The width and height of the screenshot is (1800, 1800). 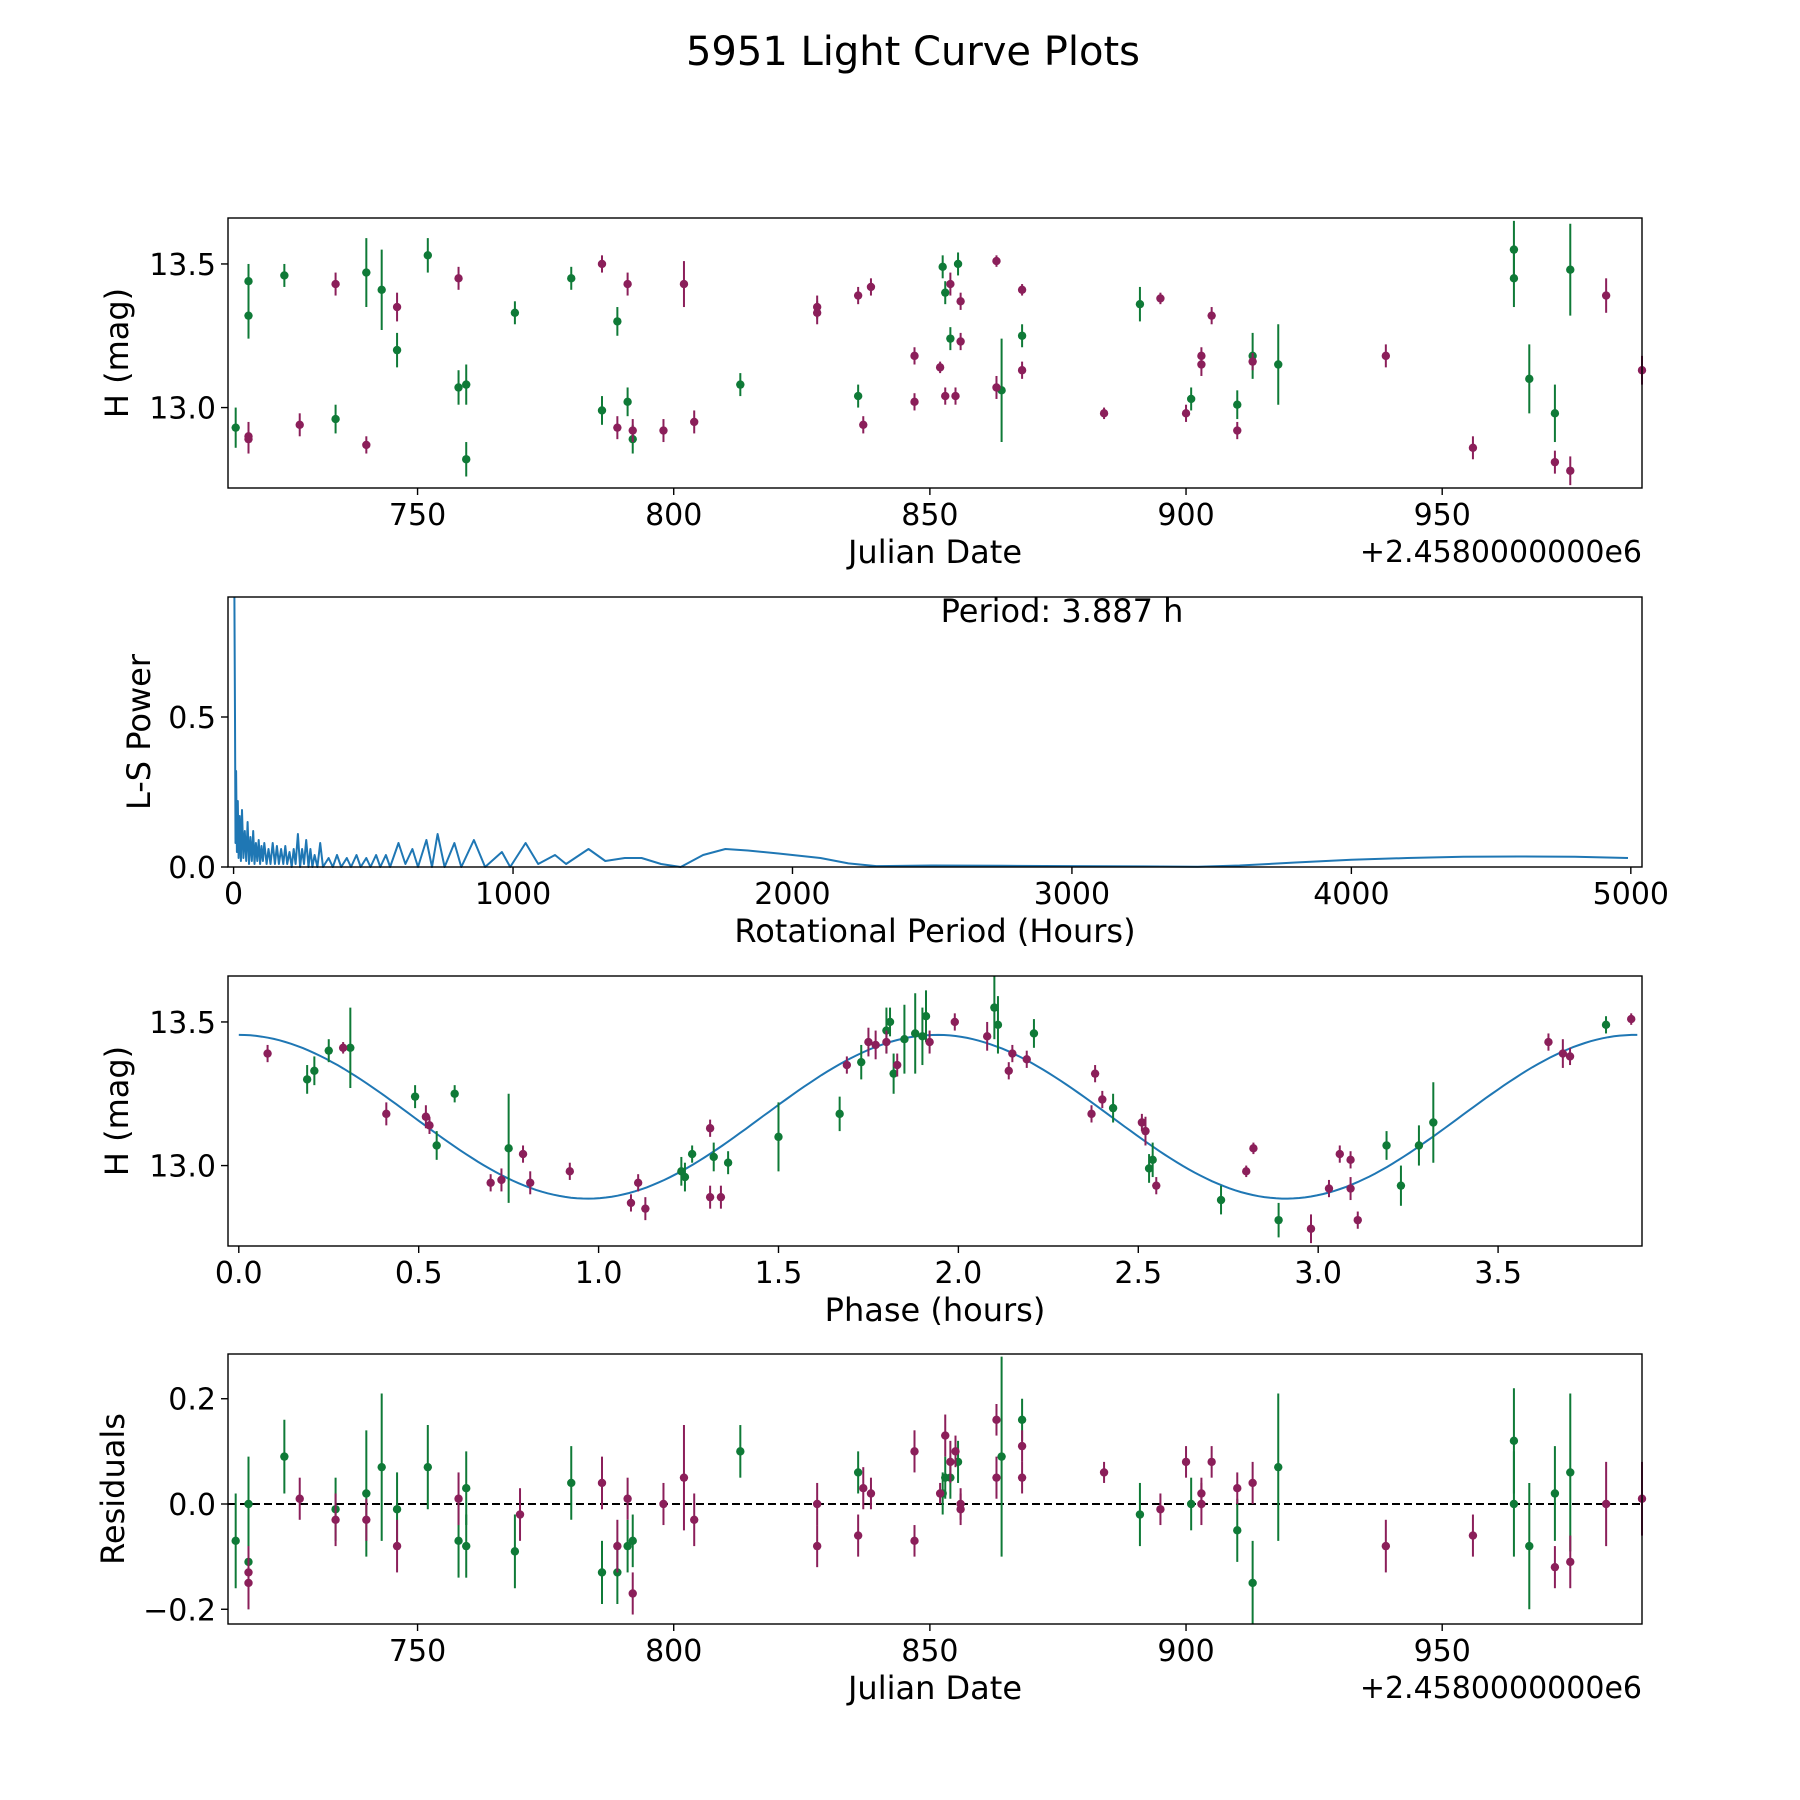 I want to click on residuals-xtick-label: 750, so click(x=417, y=1651).